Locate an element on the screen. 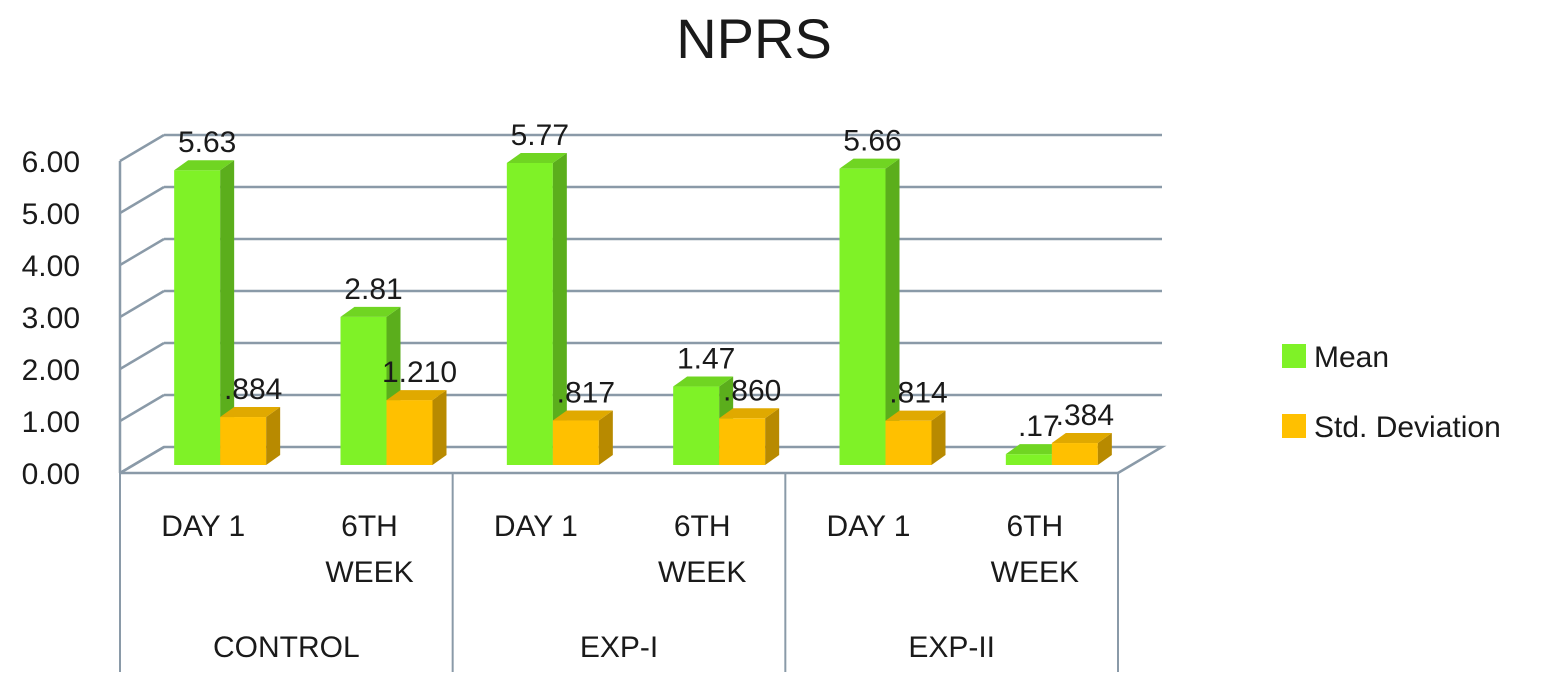 The image size is (1552, 686). data-label: .17 is located at coordinates (1039, 426).